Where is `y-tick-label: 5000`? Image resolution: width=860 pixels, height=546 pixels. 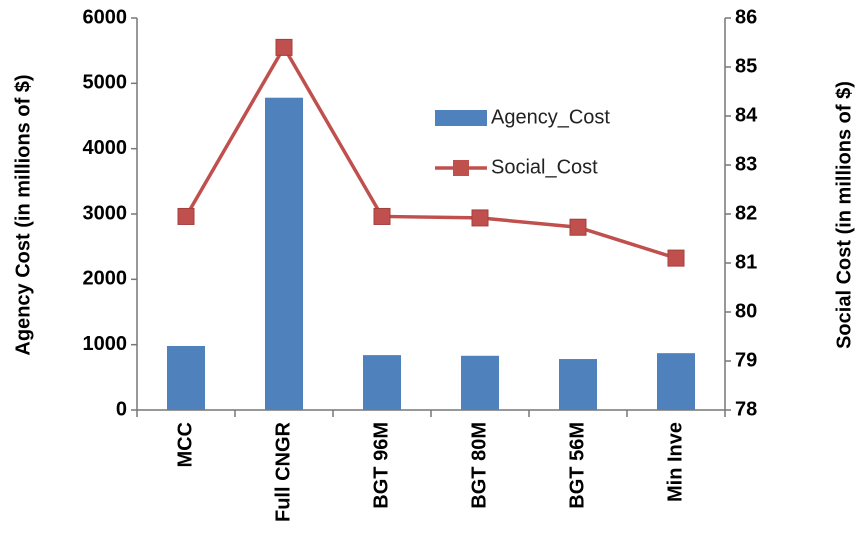
y-tick-label: 5000 is located at coordinates (105, 83).